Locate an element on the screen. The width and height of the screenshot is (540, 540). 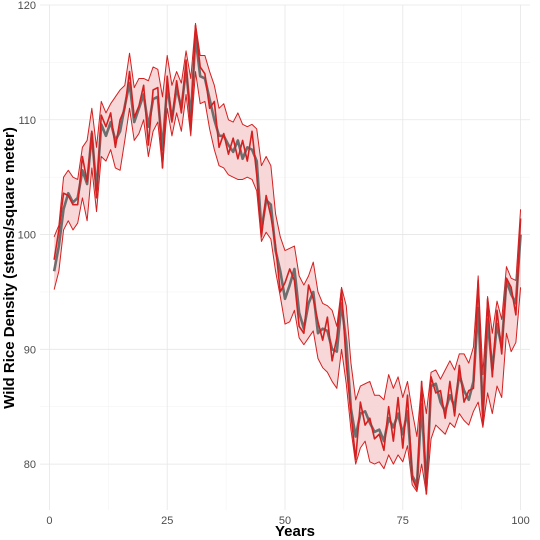
y-axis-title: Wild Rice Density (stems/square meter) is located at coordinates (9, 268).